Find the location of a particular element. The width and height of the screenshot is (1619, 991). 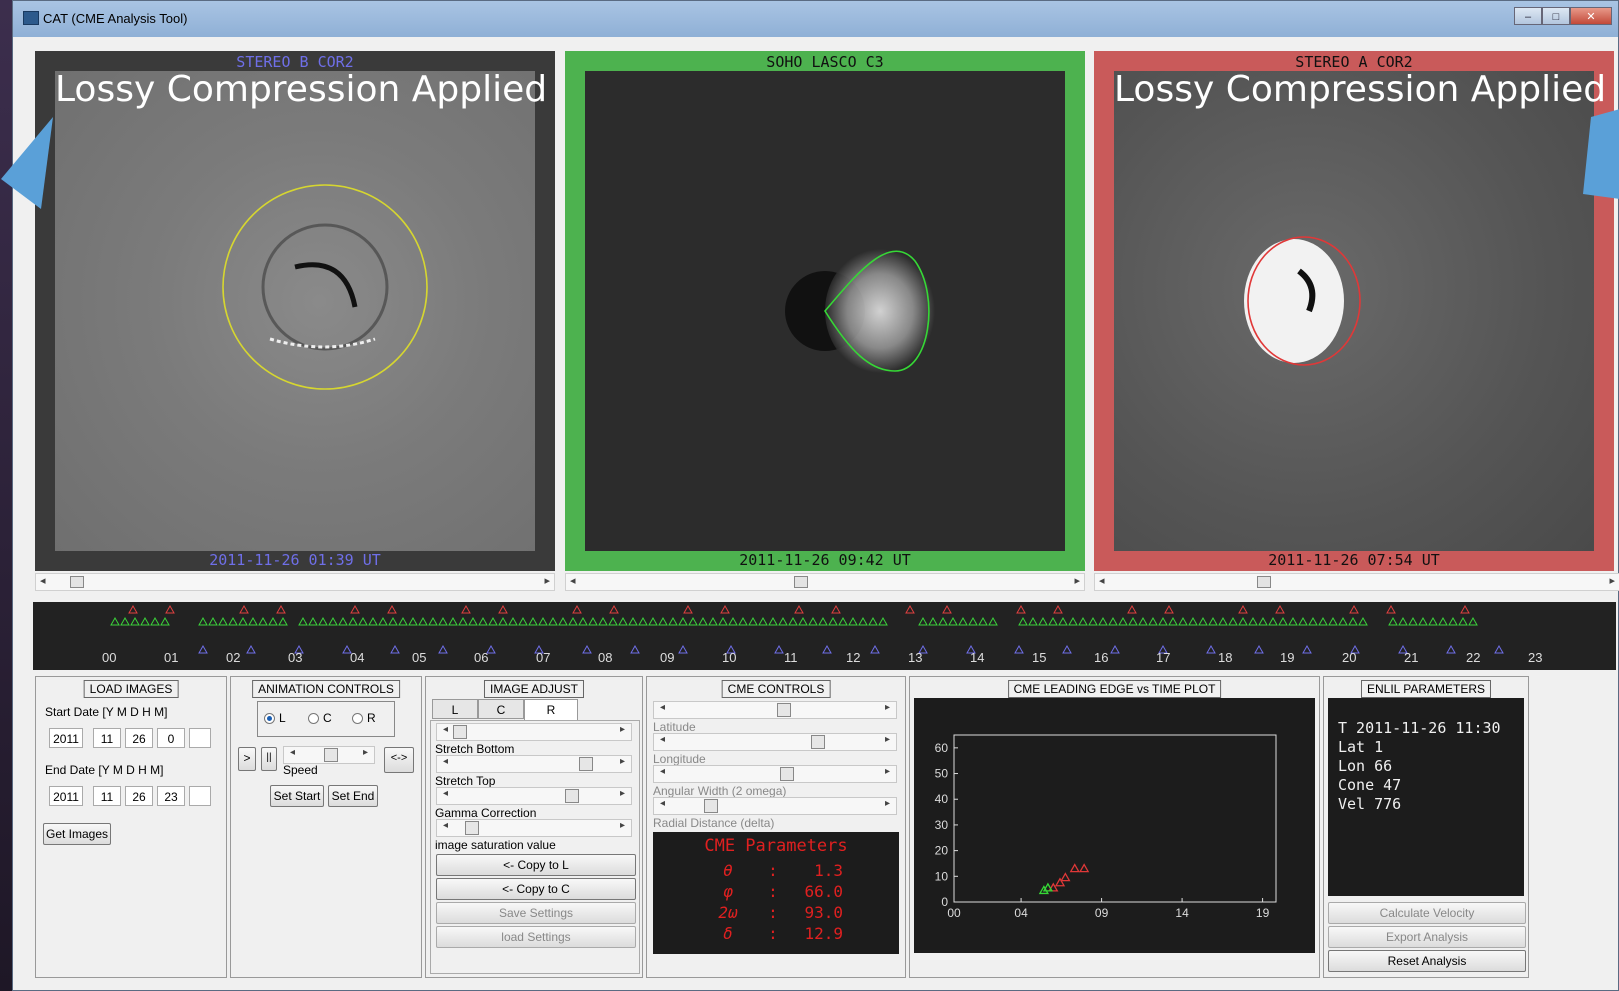

coronagraph-image-stereo-a is located at coordinates (1354, 311).